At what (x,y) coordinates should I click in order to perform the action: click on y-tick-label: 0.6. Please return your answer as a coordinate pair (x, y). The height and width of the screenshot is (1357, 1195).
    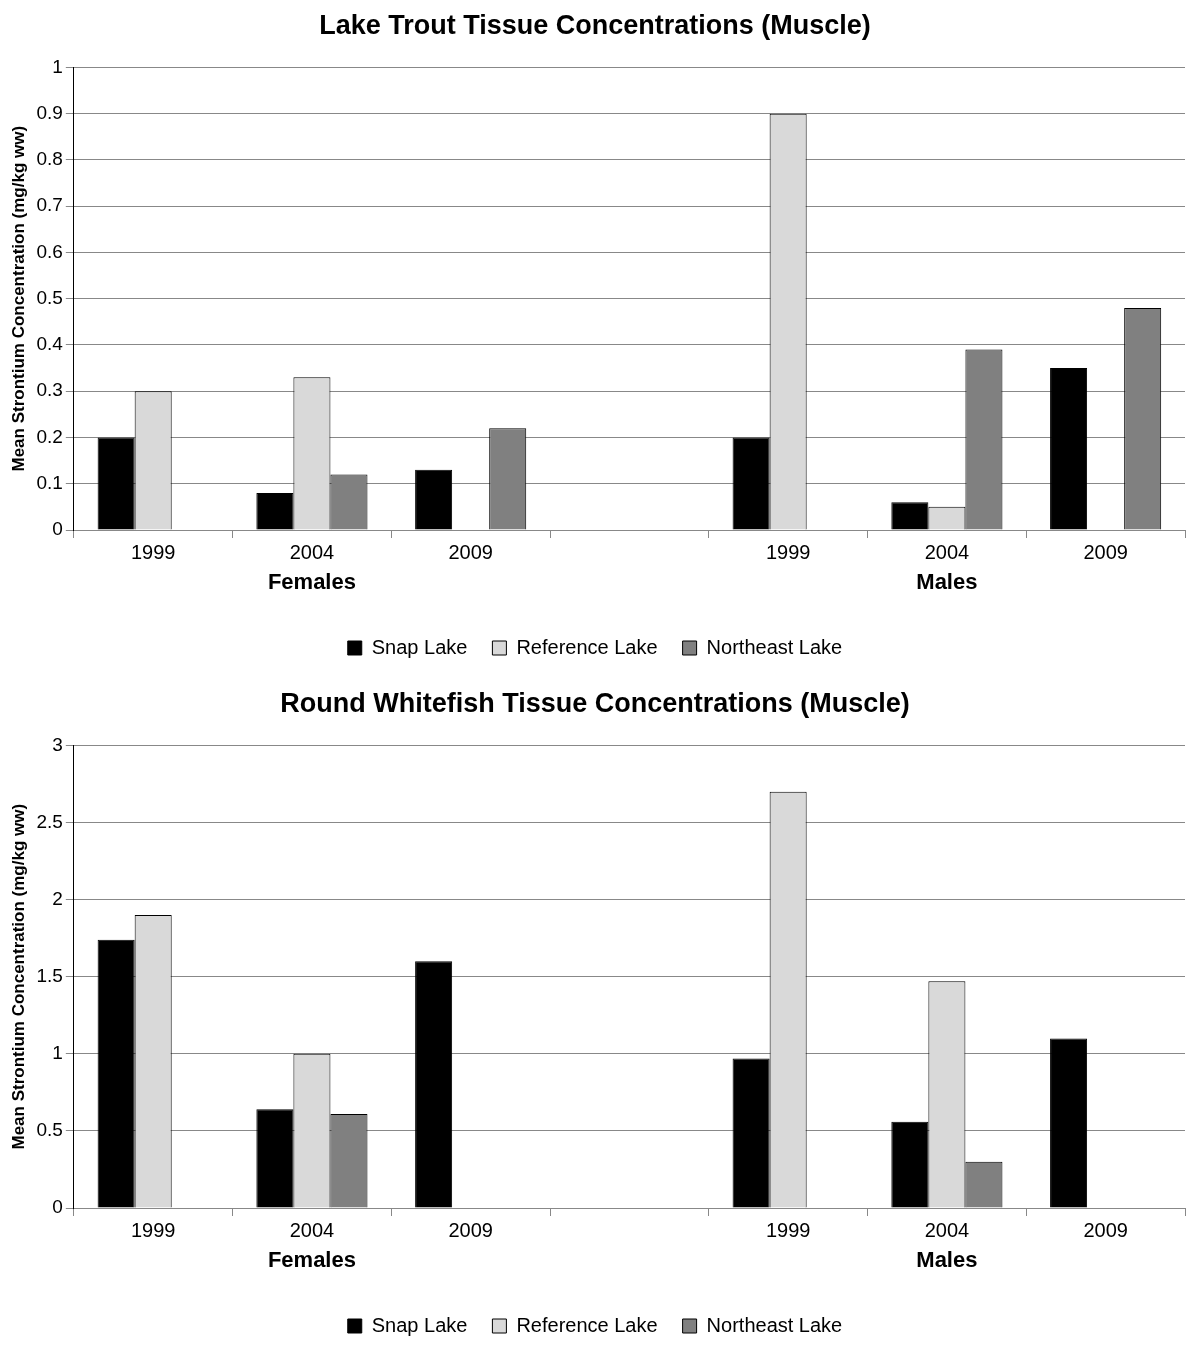
    Looking at the image, I should click on (49, 251).